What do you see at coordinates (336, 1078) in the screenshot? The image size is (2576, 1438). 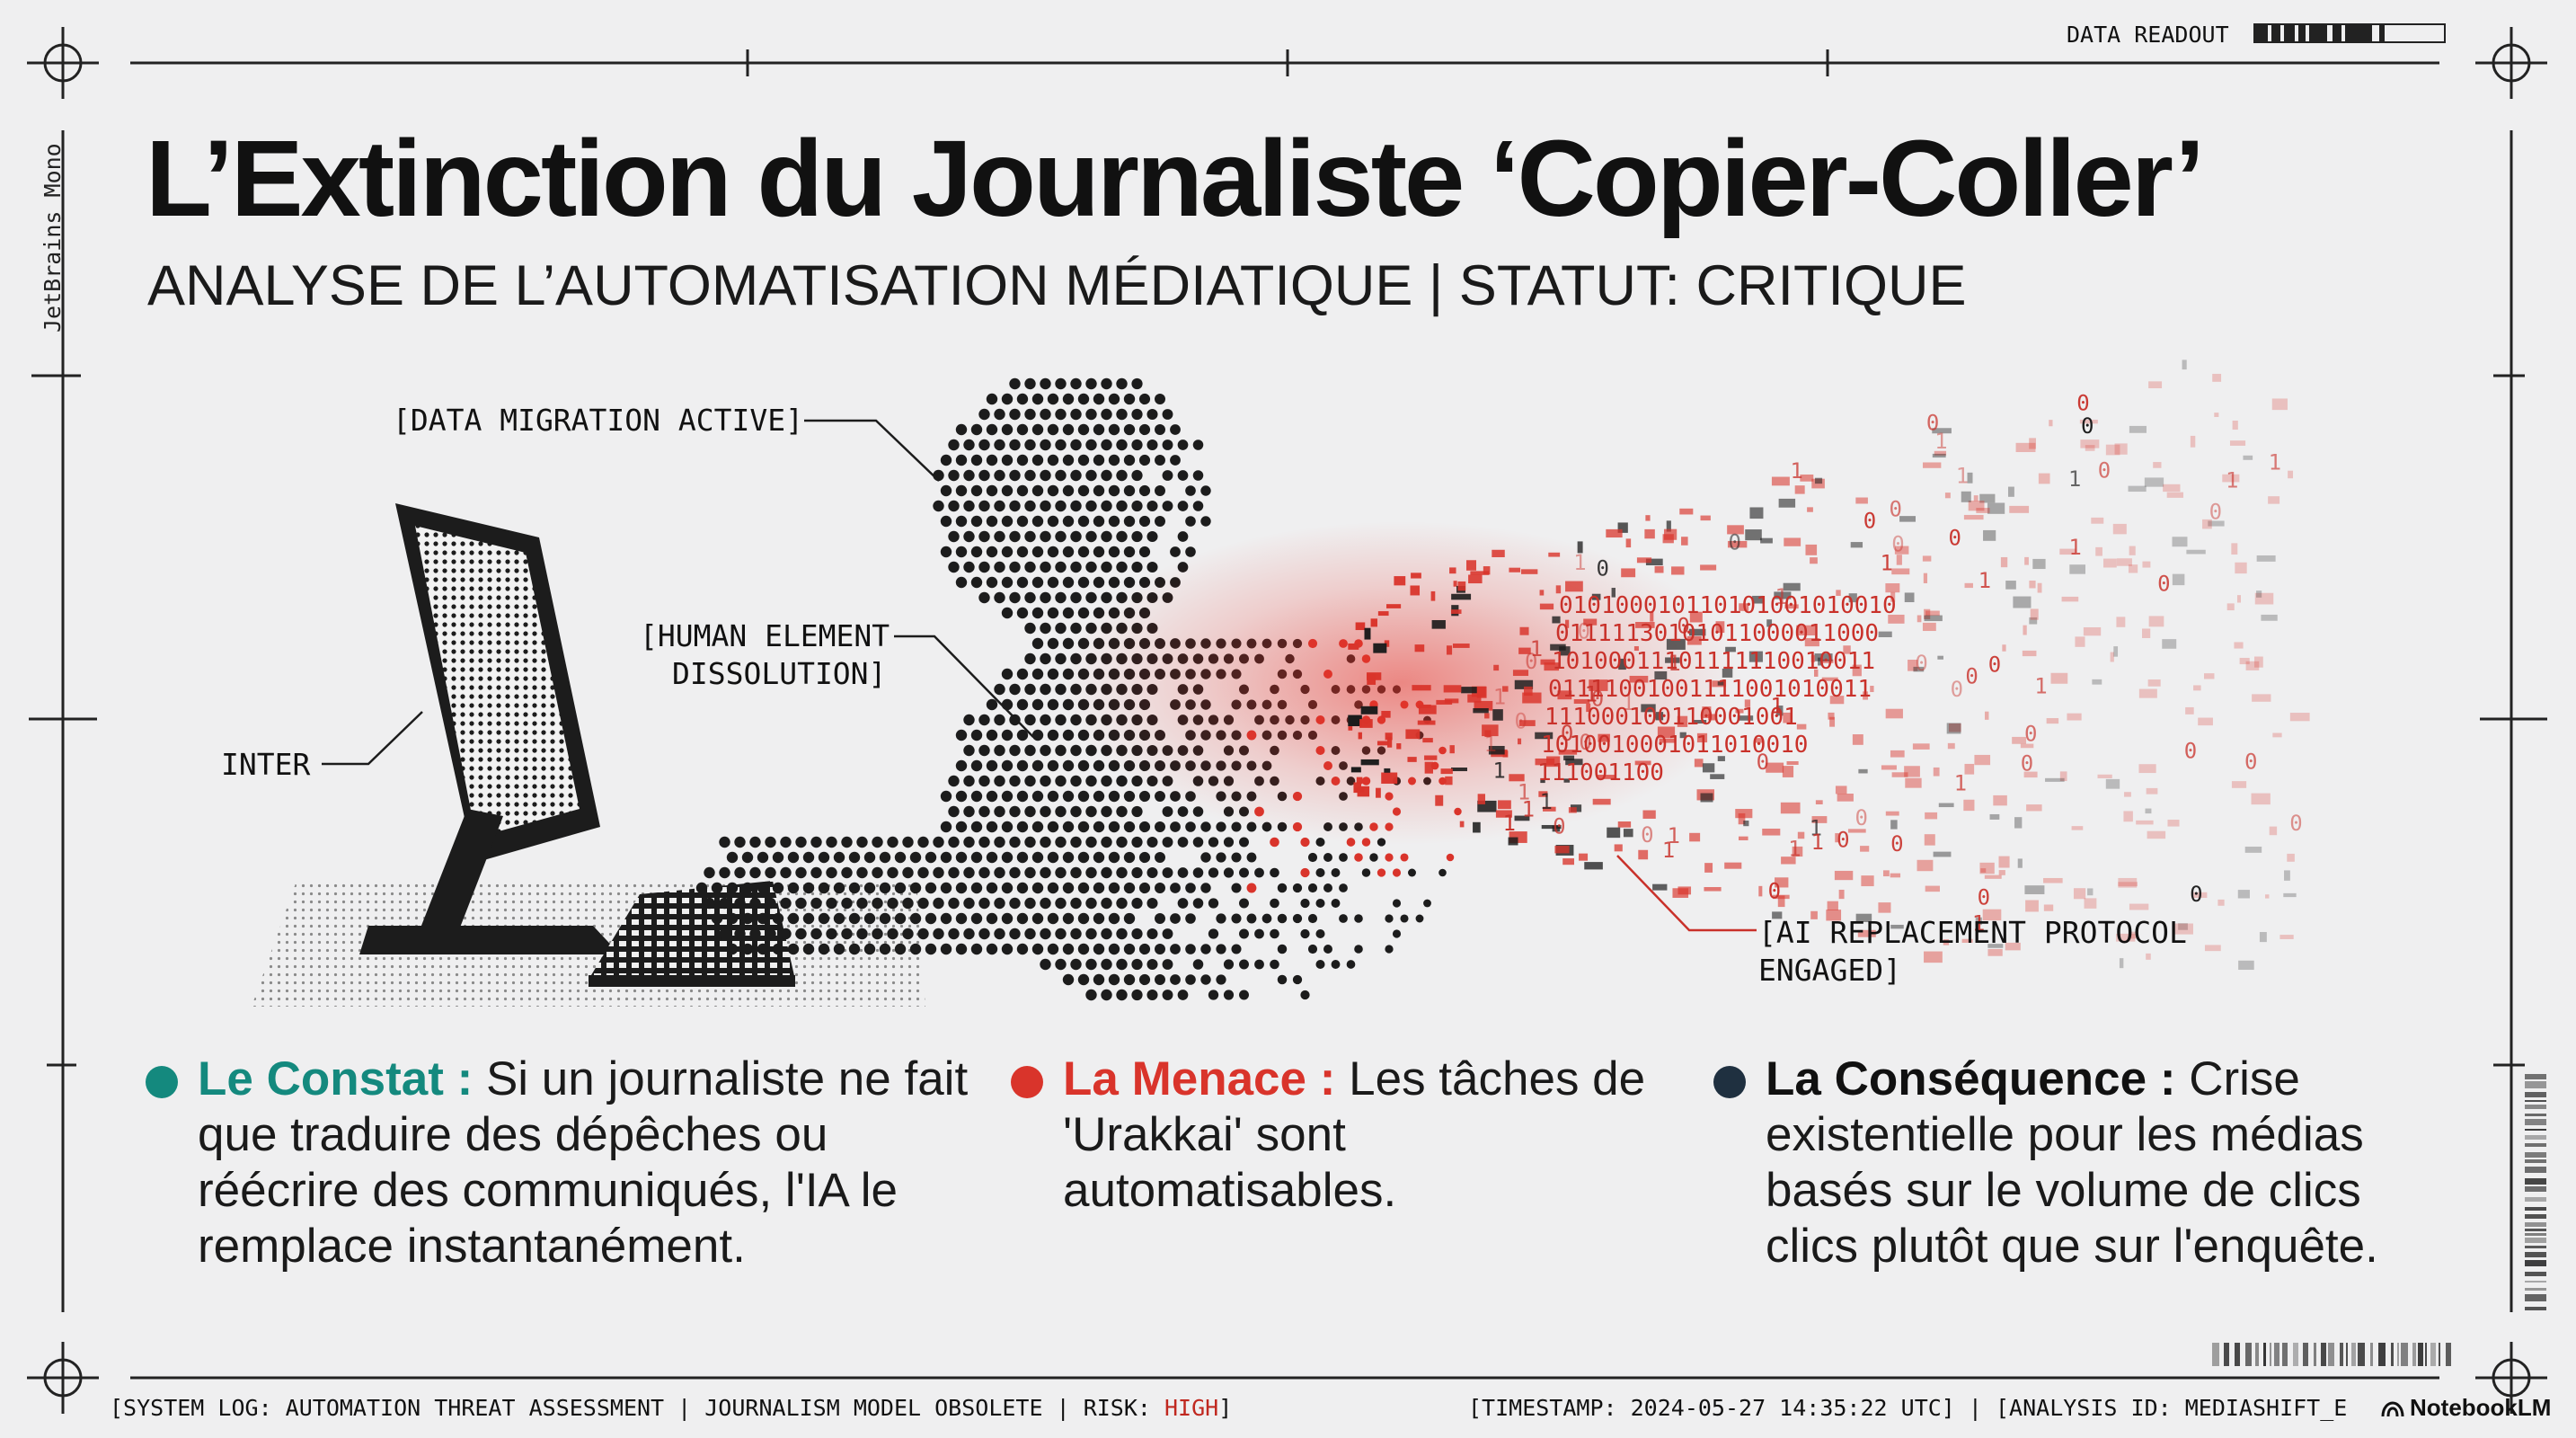 I see `column-heading: Le Constat :` at bounding box center [336, 1078].